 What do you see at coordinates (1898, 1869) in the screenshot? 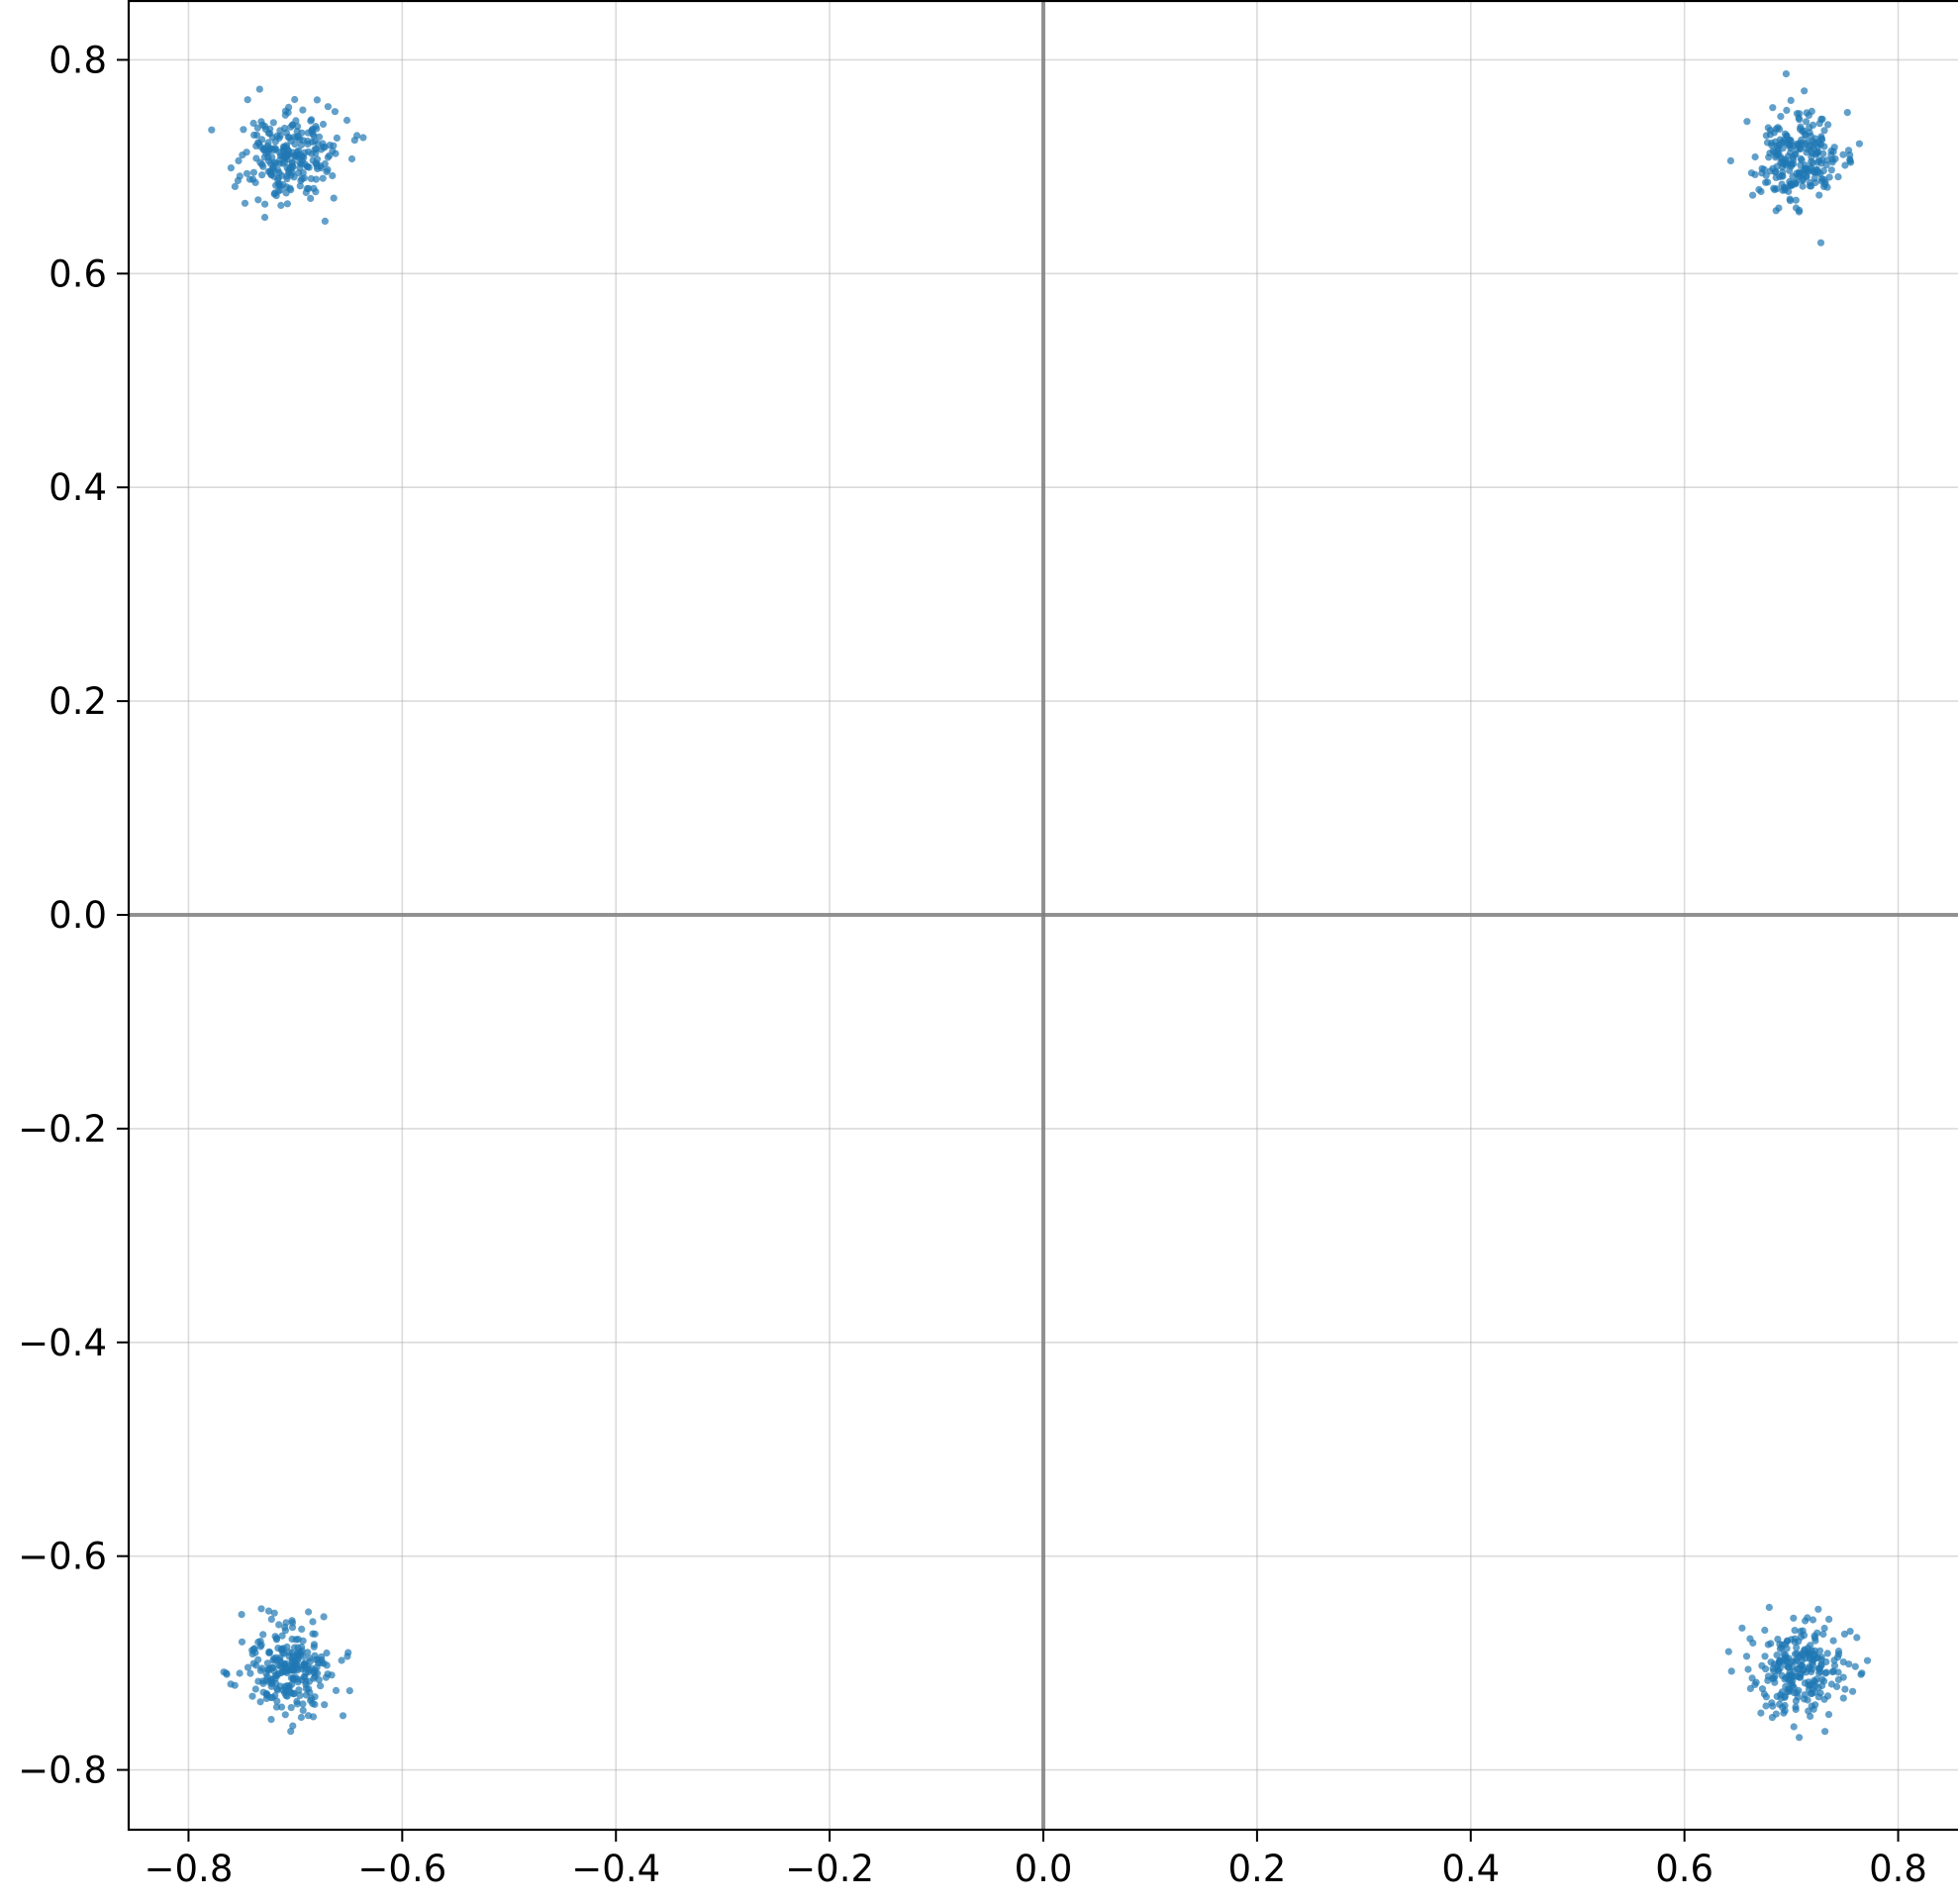
I see `x-tick-label: 0.8` at bounding box center [1898, 1869].